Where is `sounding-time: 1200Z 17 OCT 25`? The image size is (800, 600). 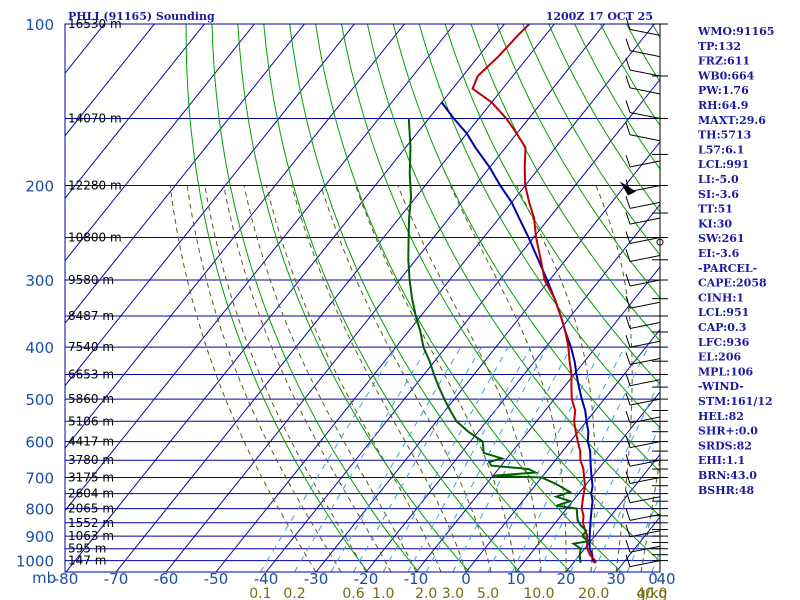 sounding-time: 1200Z 17 OCT 25 is located at coordinates (599, 16).